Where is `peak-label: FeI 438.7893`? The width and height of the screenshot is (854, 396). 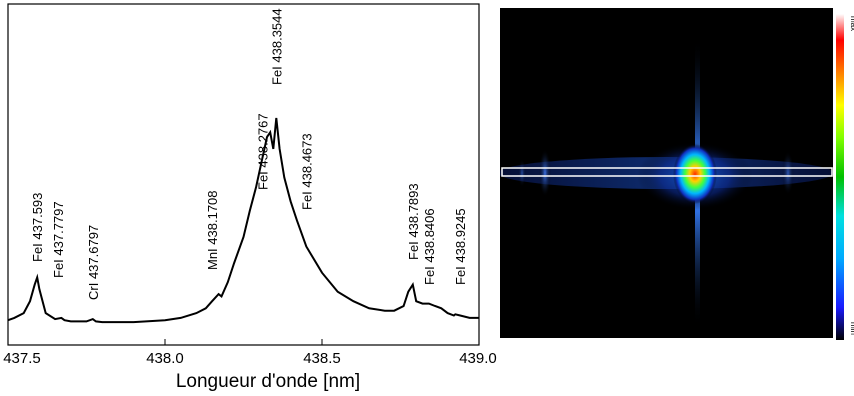 peak-label: FeI 438.7893 is located at coordinates (413, 221).